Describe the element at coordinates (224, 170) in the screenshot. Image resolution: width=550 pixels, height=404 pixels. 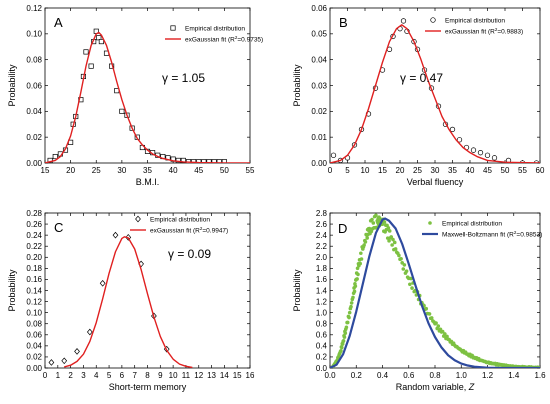
I see `x-tick-label: 50` at that location.